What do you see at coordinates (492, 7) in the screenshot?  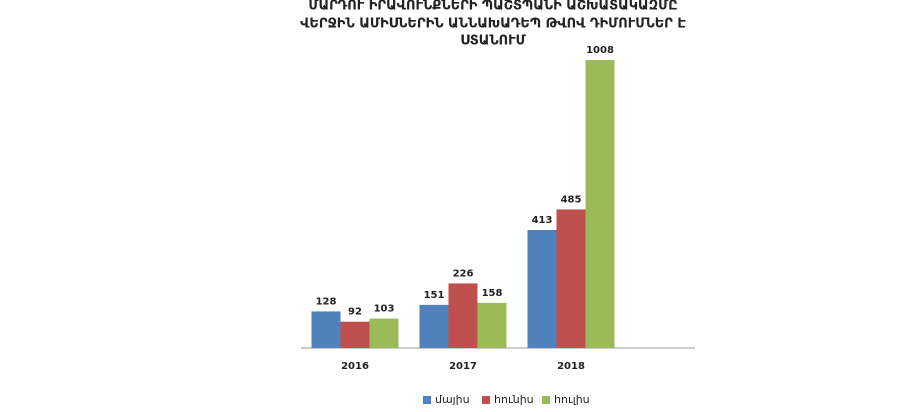 I see `chart-title: ՄԱՐԴՈՒ ԻՐԱՎՈՒՆՔՆԵՐԻ ՊԱՇՏՊԱՆԻ ԱՇԽԱՏԱԿԱԶՄԸ` at bounding box center [492, 7].